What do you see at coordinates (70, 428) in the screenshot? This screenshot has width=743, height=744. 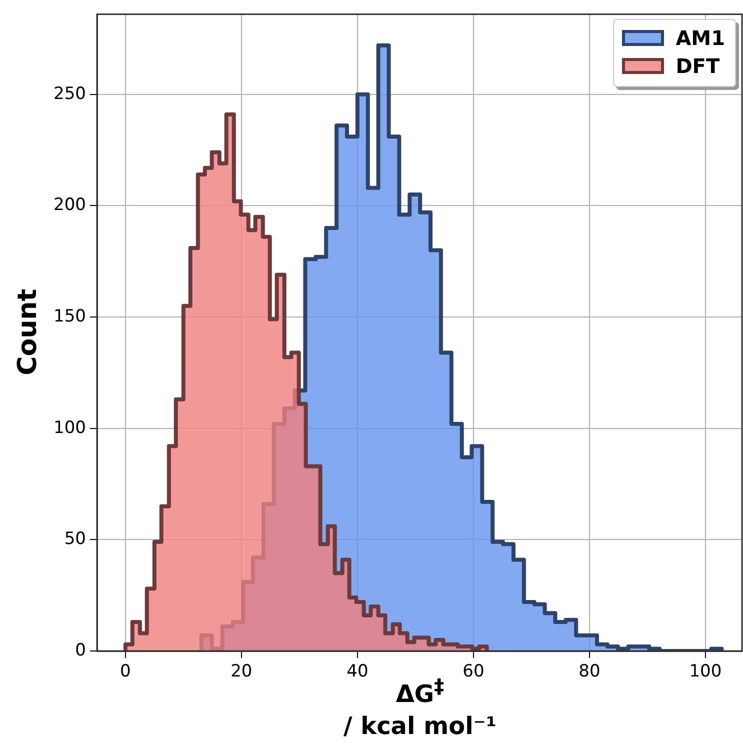 I see `y-tick-label: 100` at bounding box center [70, 428].